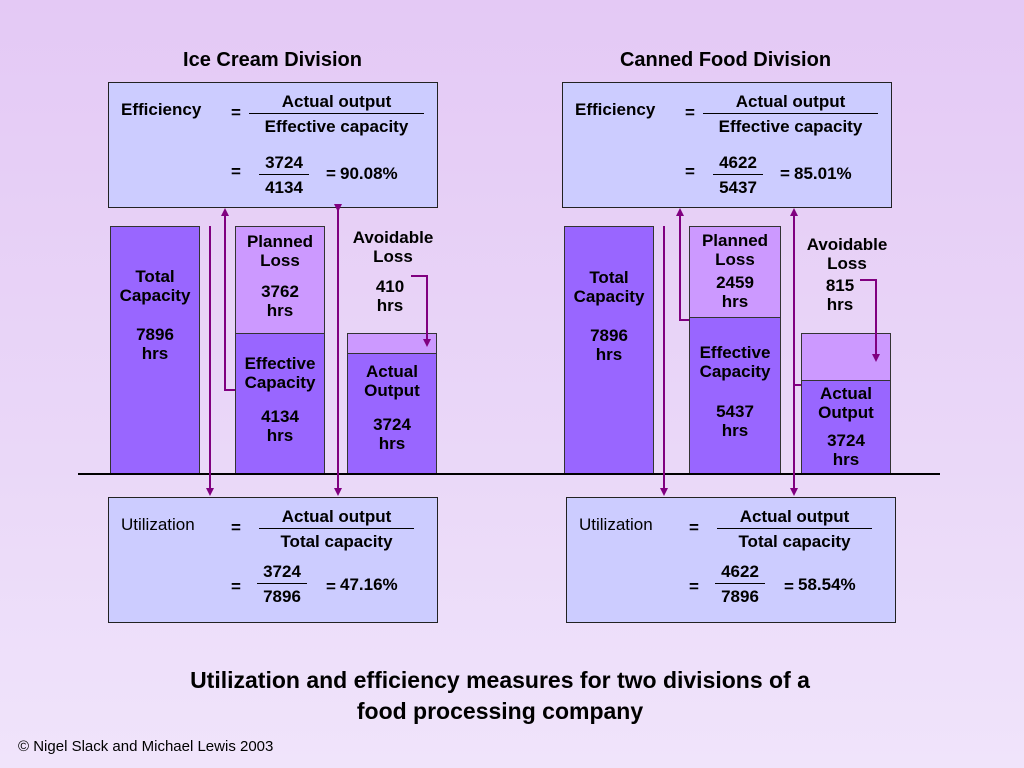 The height and width of the screenshot is (768, 1024). What do you see at coordinates (280, 416) in the screenshot?
I see `effective-capacity-value: 4134` at bounding box center [280, 416].